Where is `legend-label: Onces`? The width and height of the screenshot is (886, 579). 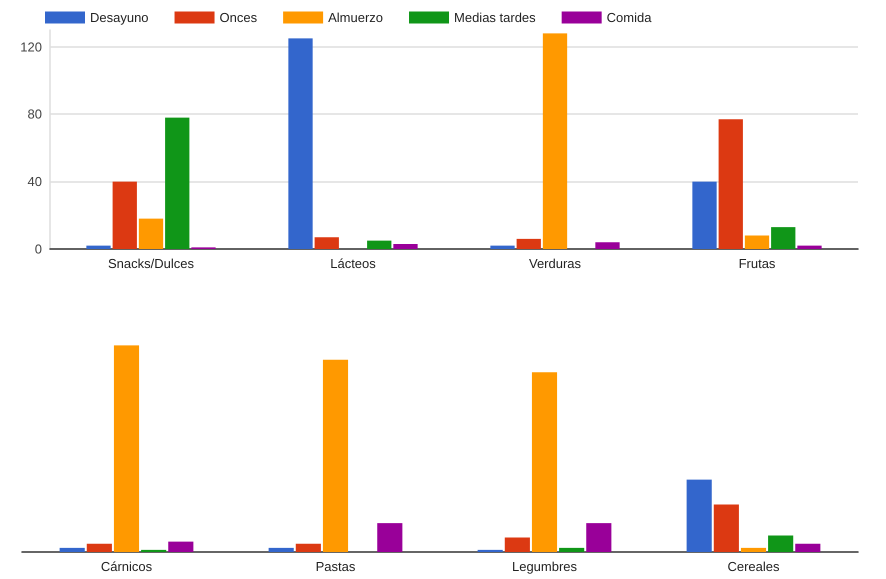 legend-label: Onces is located at coordinates (239, 17).